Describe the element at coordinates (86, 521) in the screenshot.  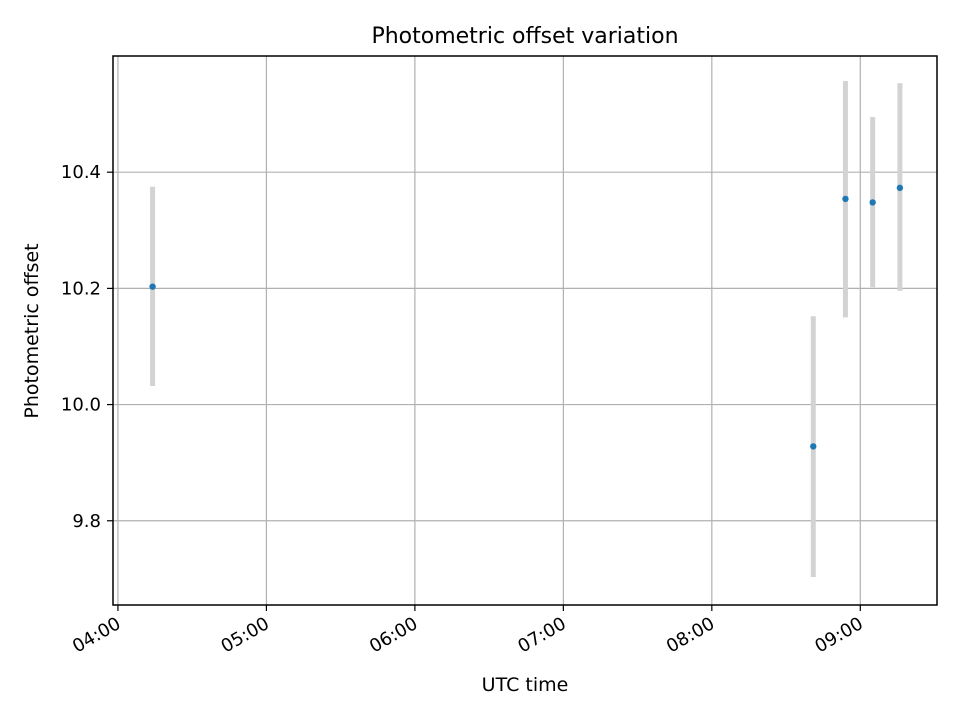
I see `y-tick-label: 9.8` at that location.